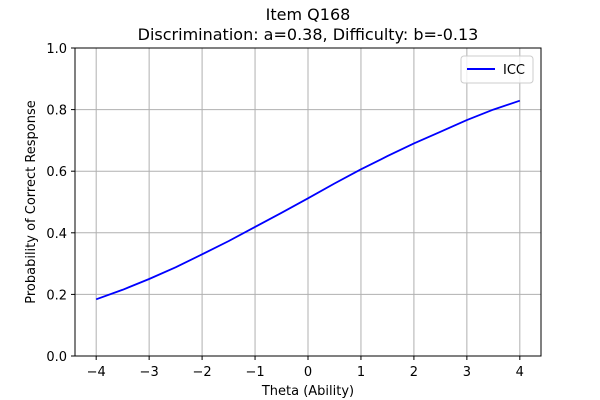 This screenshot has height=400, width=600. Describe the element at coordinates (96, 372) in the screenshot. I see `x-tick-label: −4` at that location.